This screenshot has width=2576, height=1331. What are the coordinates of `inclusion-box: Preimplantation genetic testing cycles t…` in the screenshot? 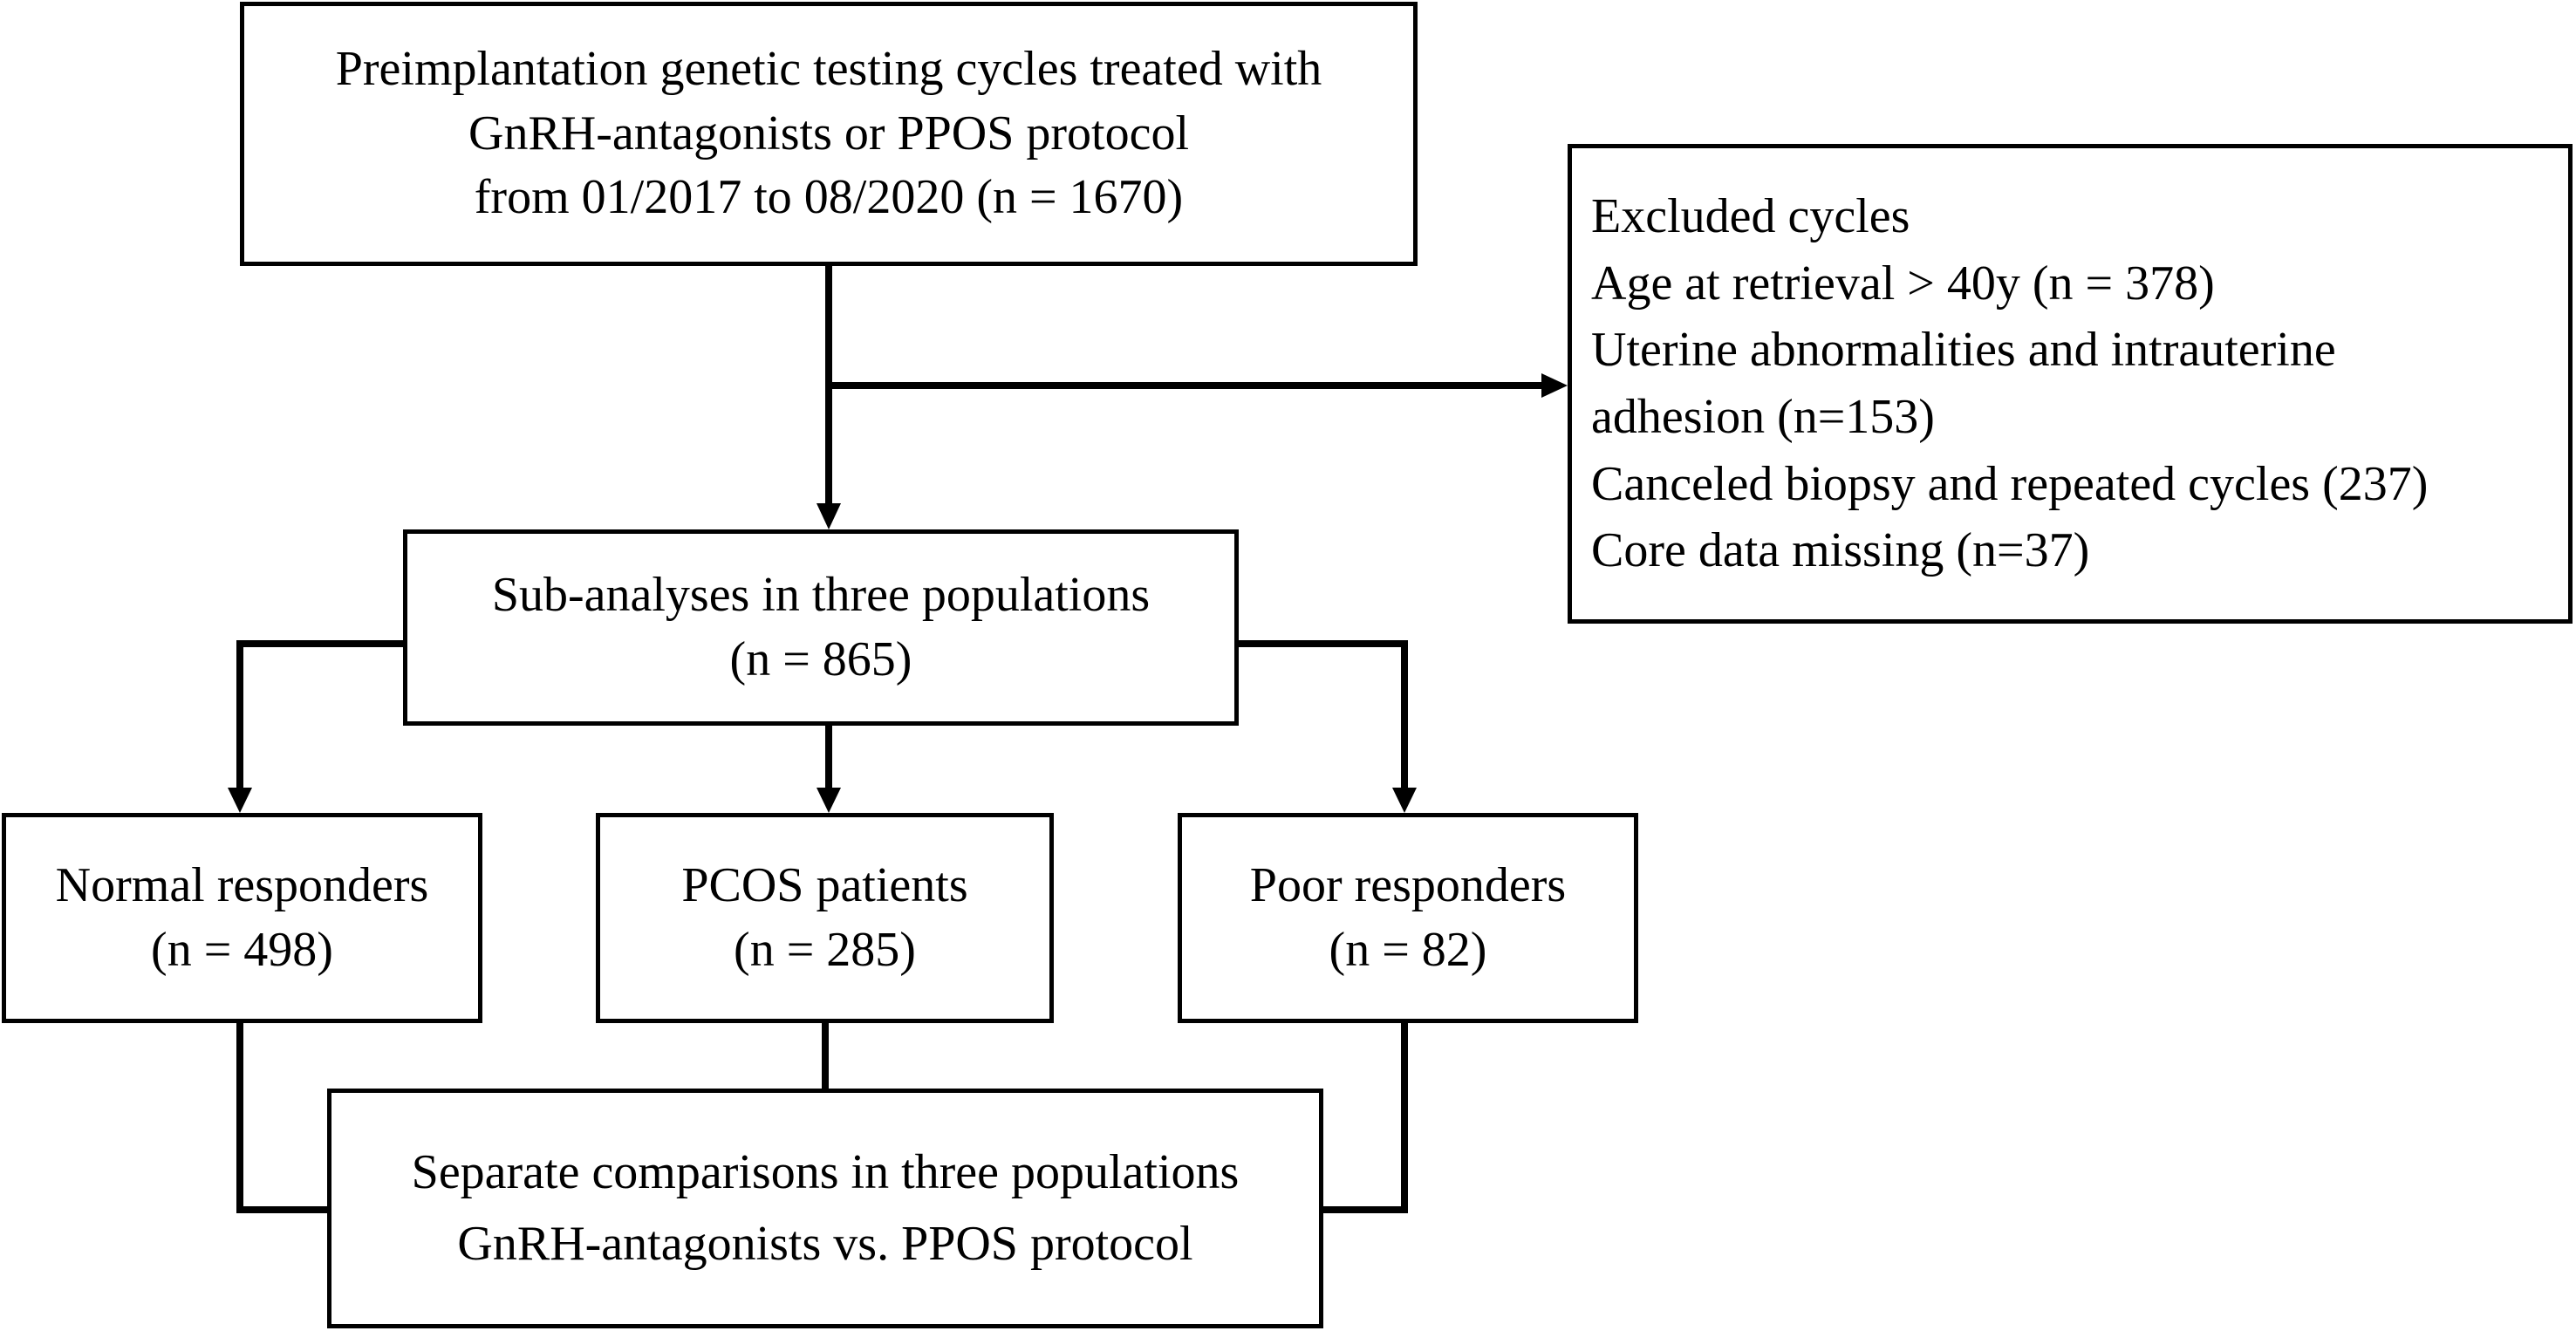 It's located at (829, 134).